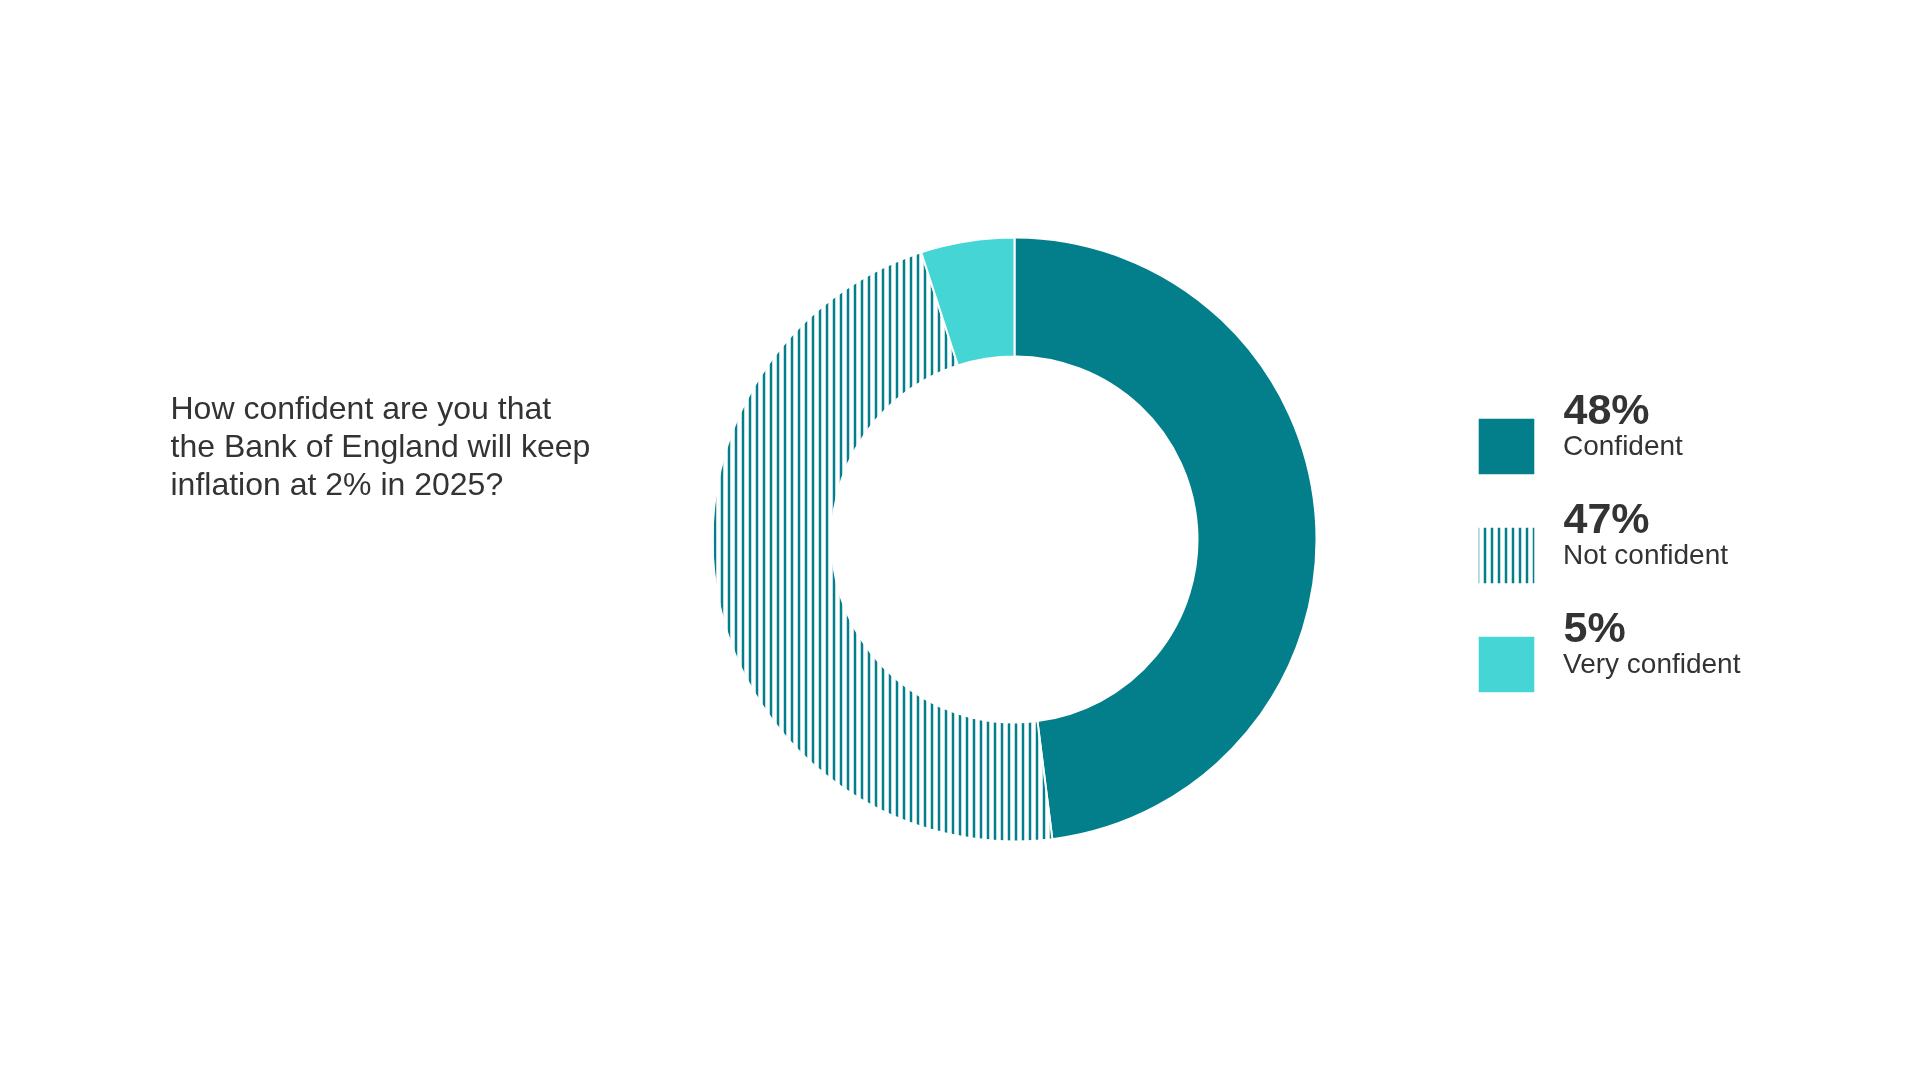 The image size is (1920, 1080). I want to click on data-label: 48%, so click(1606, 408).